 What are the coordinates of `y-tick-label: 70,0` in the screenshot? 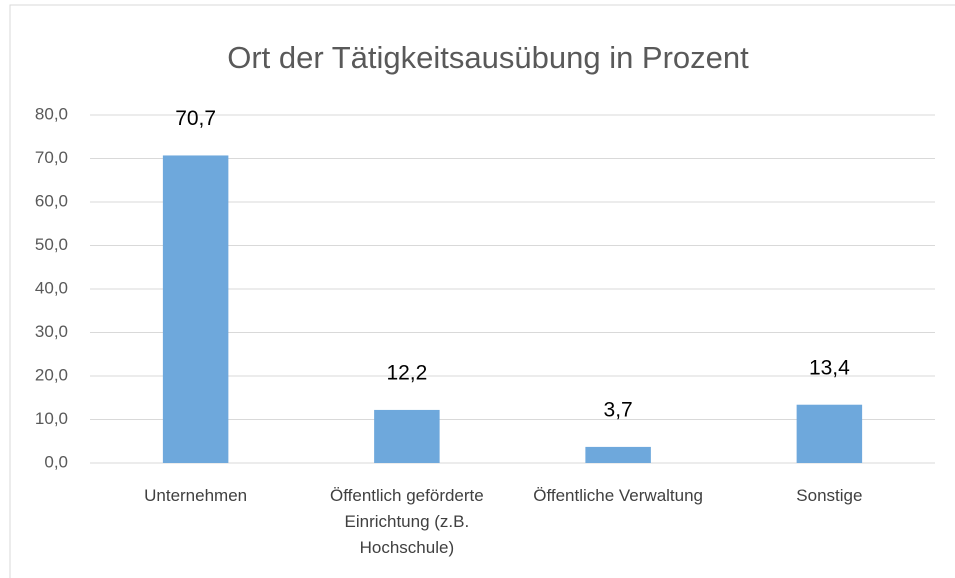 It's located at (51, 157).